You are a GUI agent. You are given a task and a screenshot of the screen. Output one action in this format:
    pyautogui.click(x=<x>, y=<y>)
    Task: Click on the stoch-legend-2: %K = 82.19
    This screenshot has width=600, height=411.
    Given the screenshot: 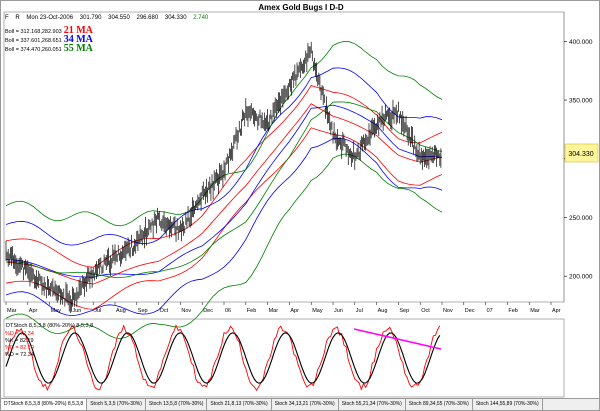 What is the action you would take?
    pyautogui.click(x=19, y=341)
    